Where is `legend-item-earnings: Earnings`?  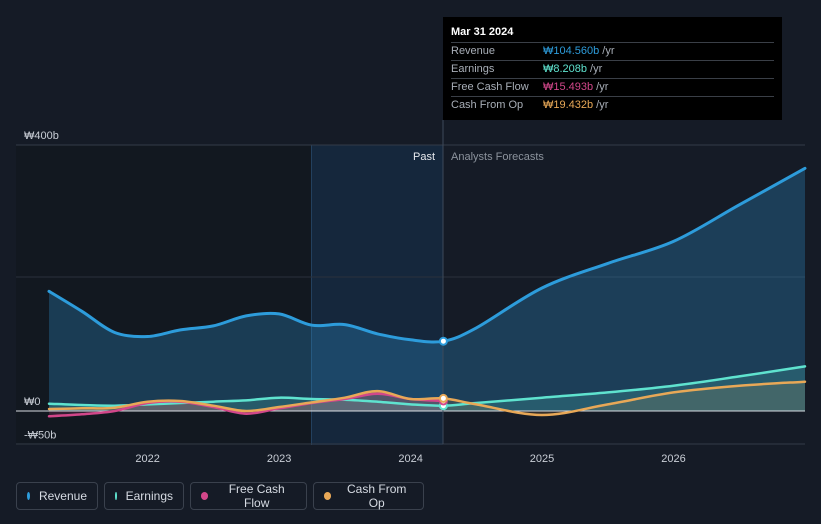
legend-item-earnings: Earnings is located at coordinates (144, 496).